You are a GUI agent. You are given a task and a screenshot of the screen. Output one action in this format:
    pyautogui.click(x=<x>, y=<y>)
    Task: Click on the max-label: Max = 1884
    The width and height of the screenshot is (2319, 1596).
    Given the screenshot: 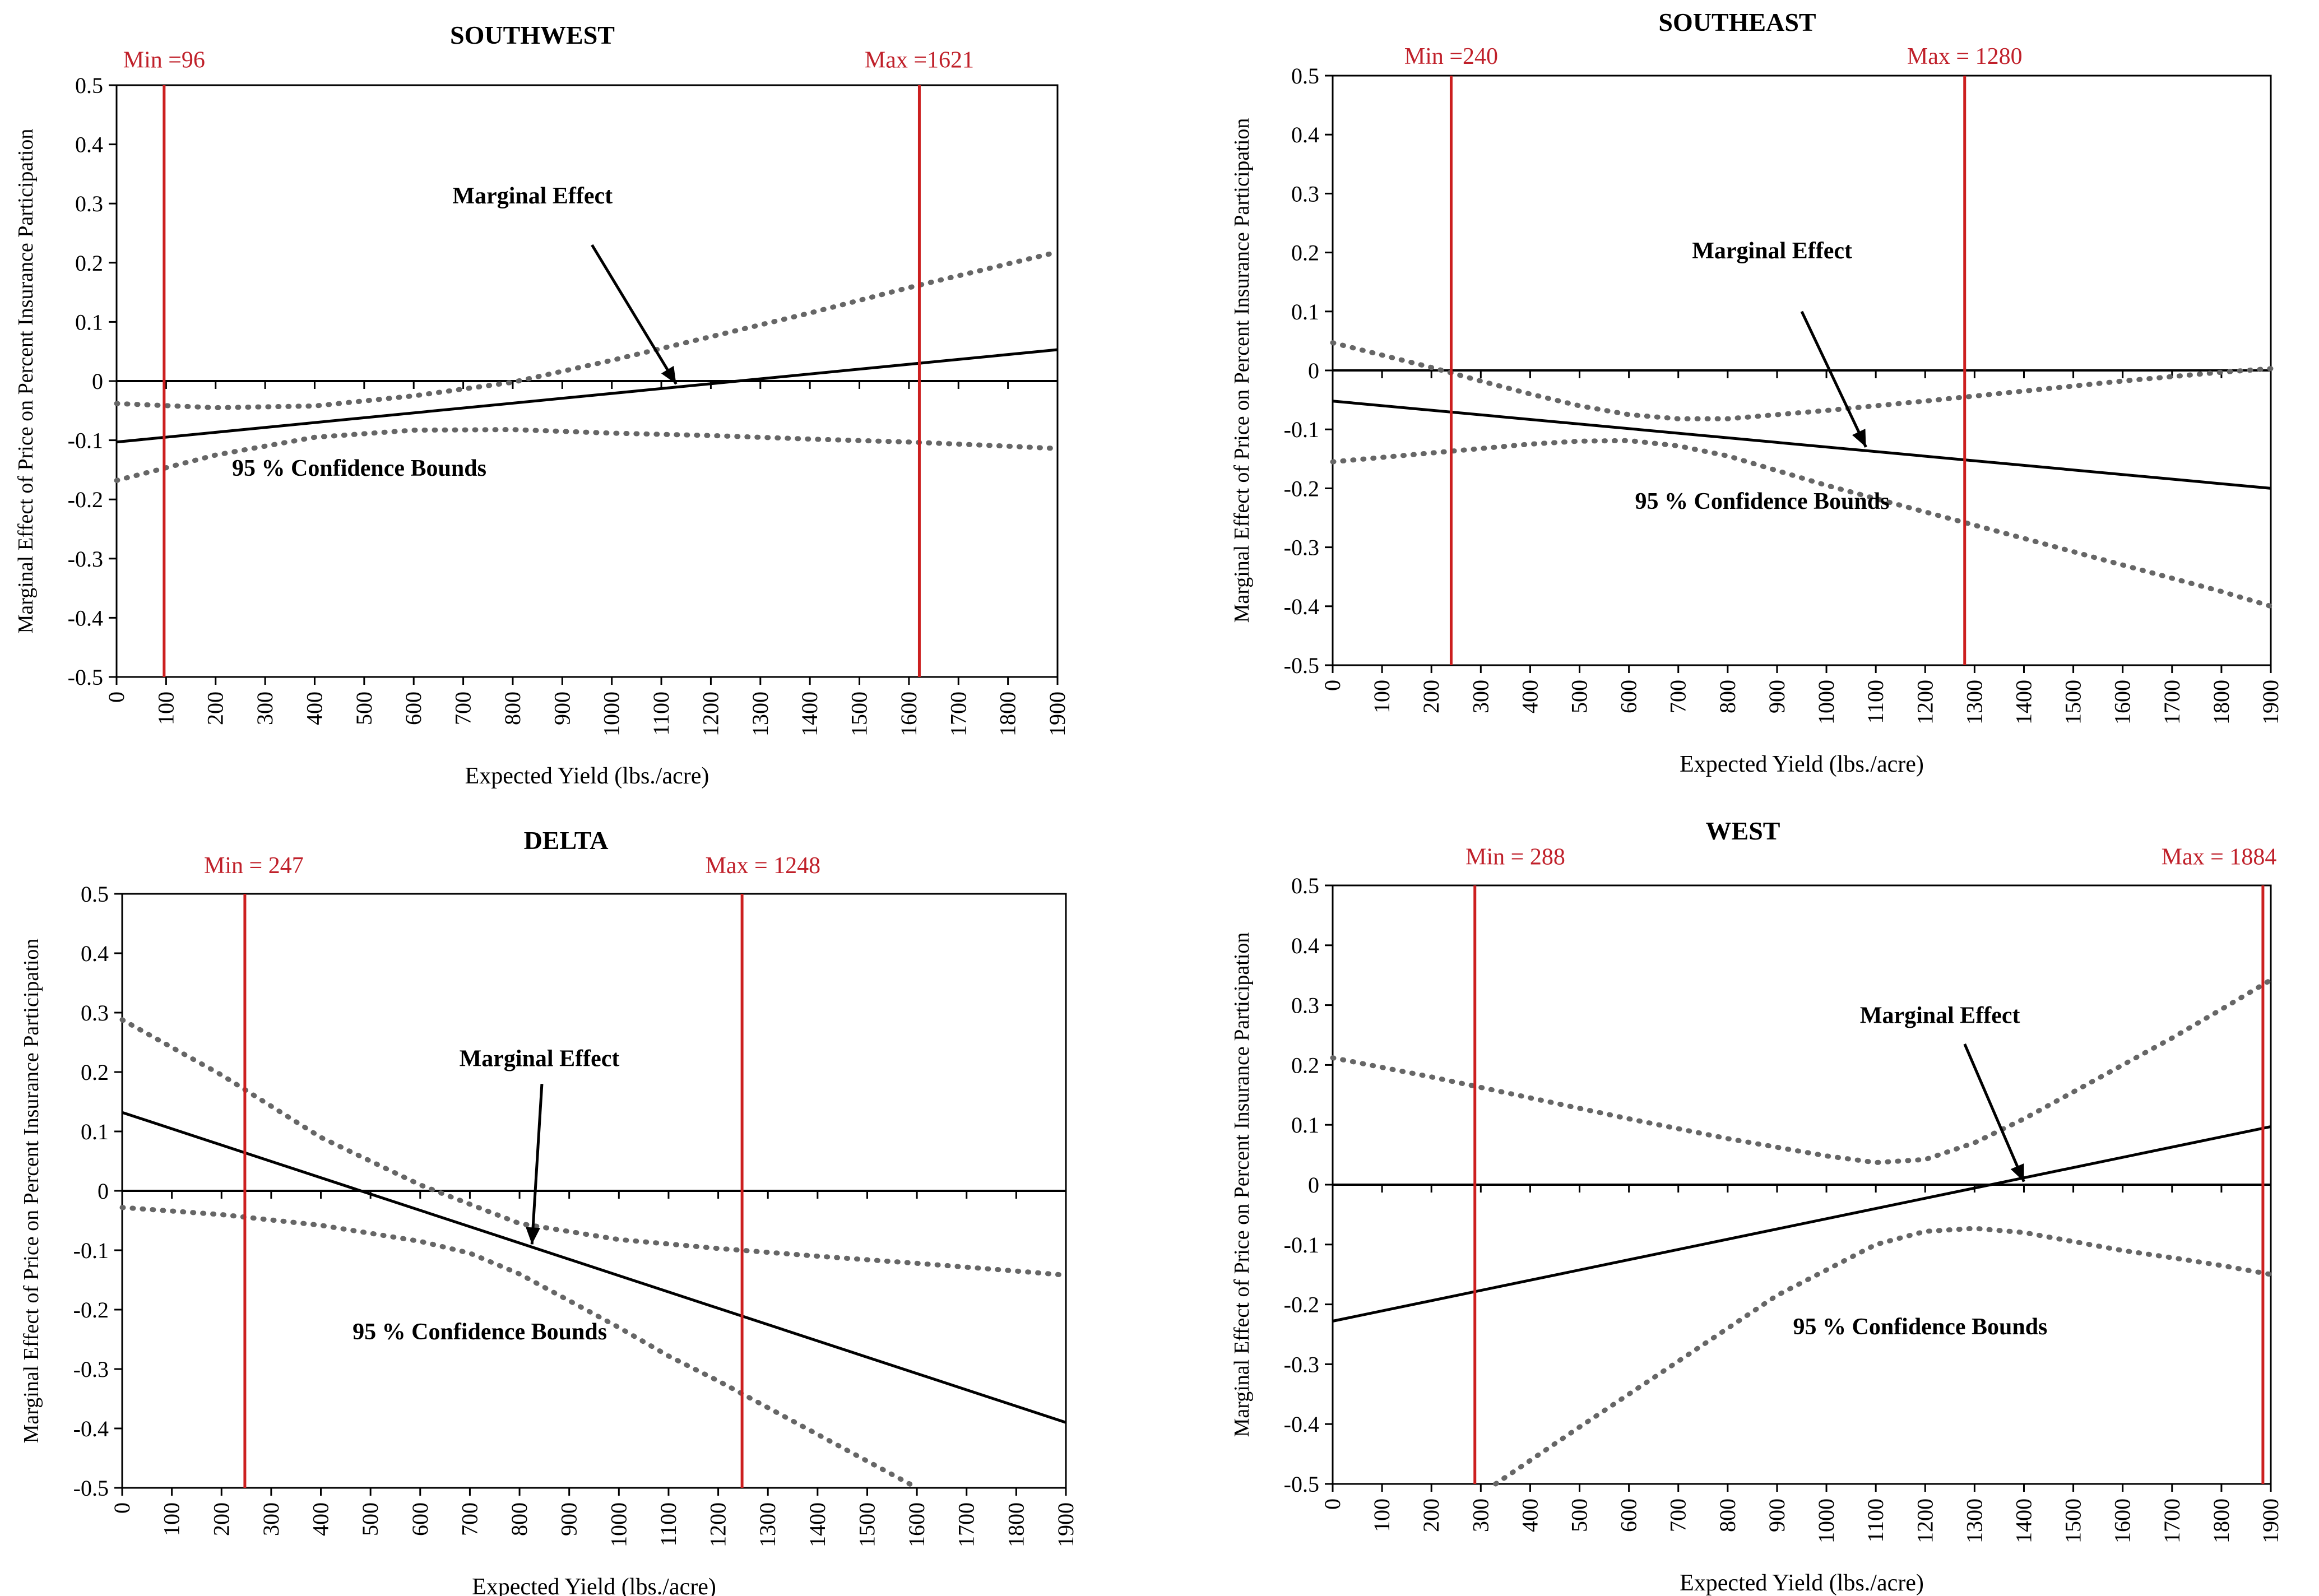 What is the action you would take?
    pyautogui.click(x=2219, y=857)
    